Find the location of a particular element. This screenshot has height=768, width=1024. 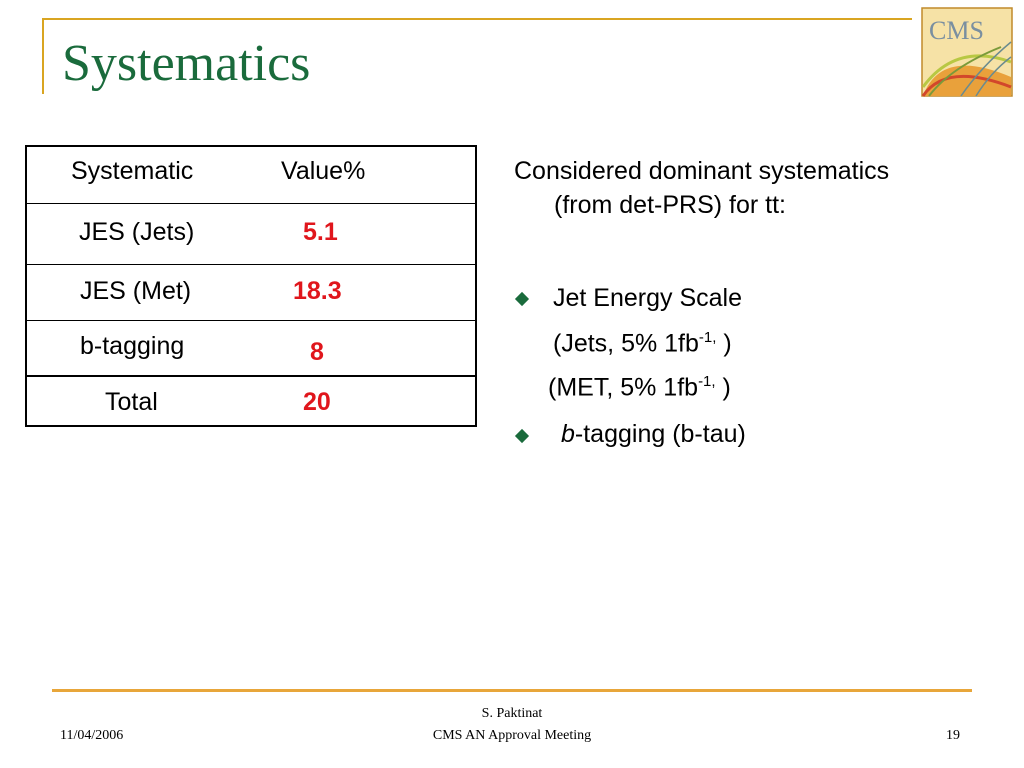

jets-text: (Jets, 5% 1fb is located at coordinates (626, 343).